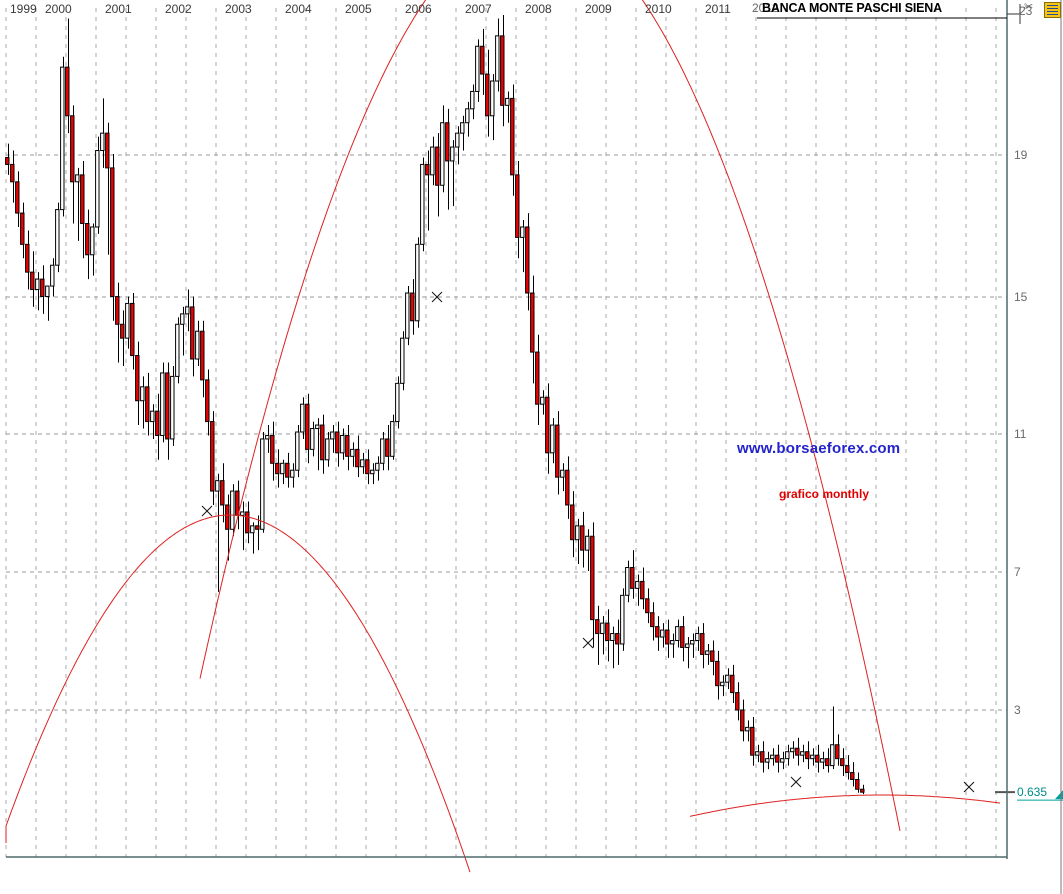 The image size is (1063, 894). Describe the element at coordinates (298, 9) in the screenshot. I see `svg-text: 2004` at that location.